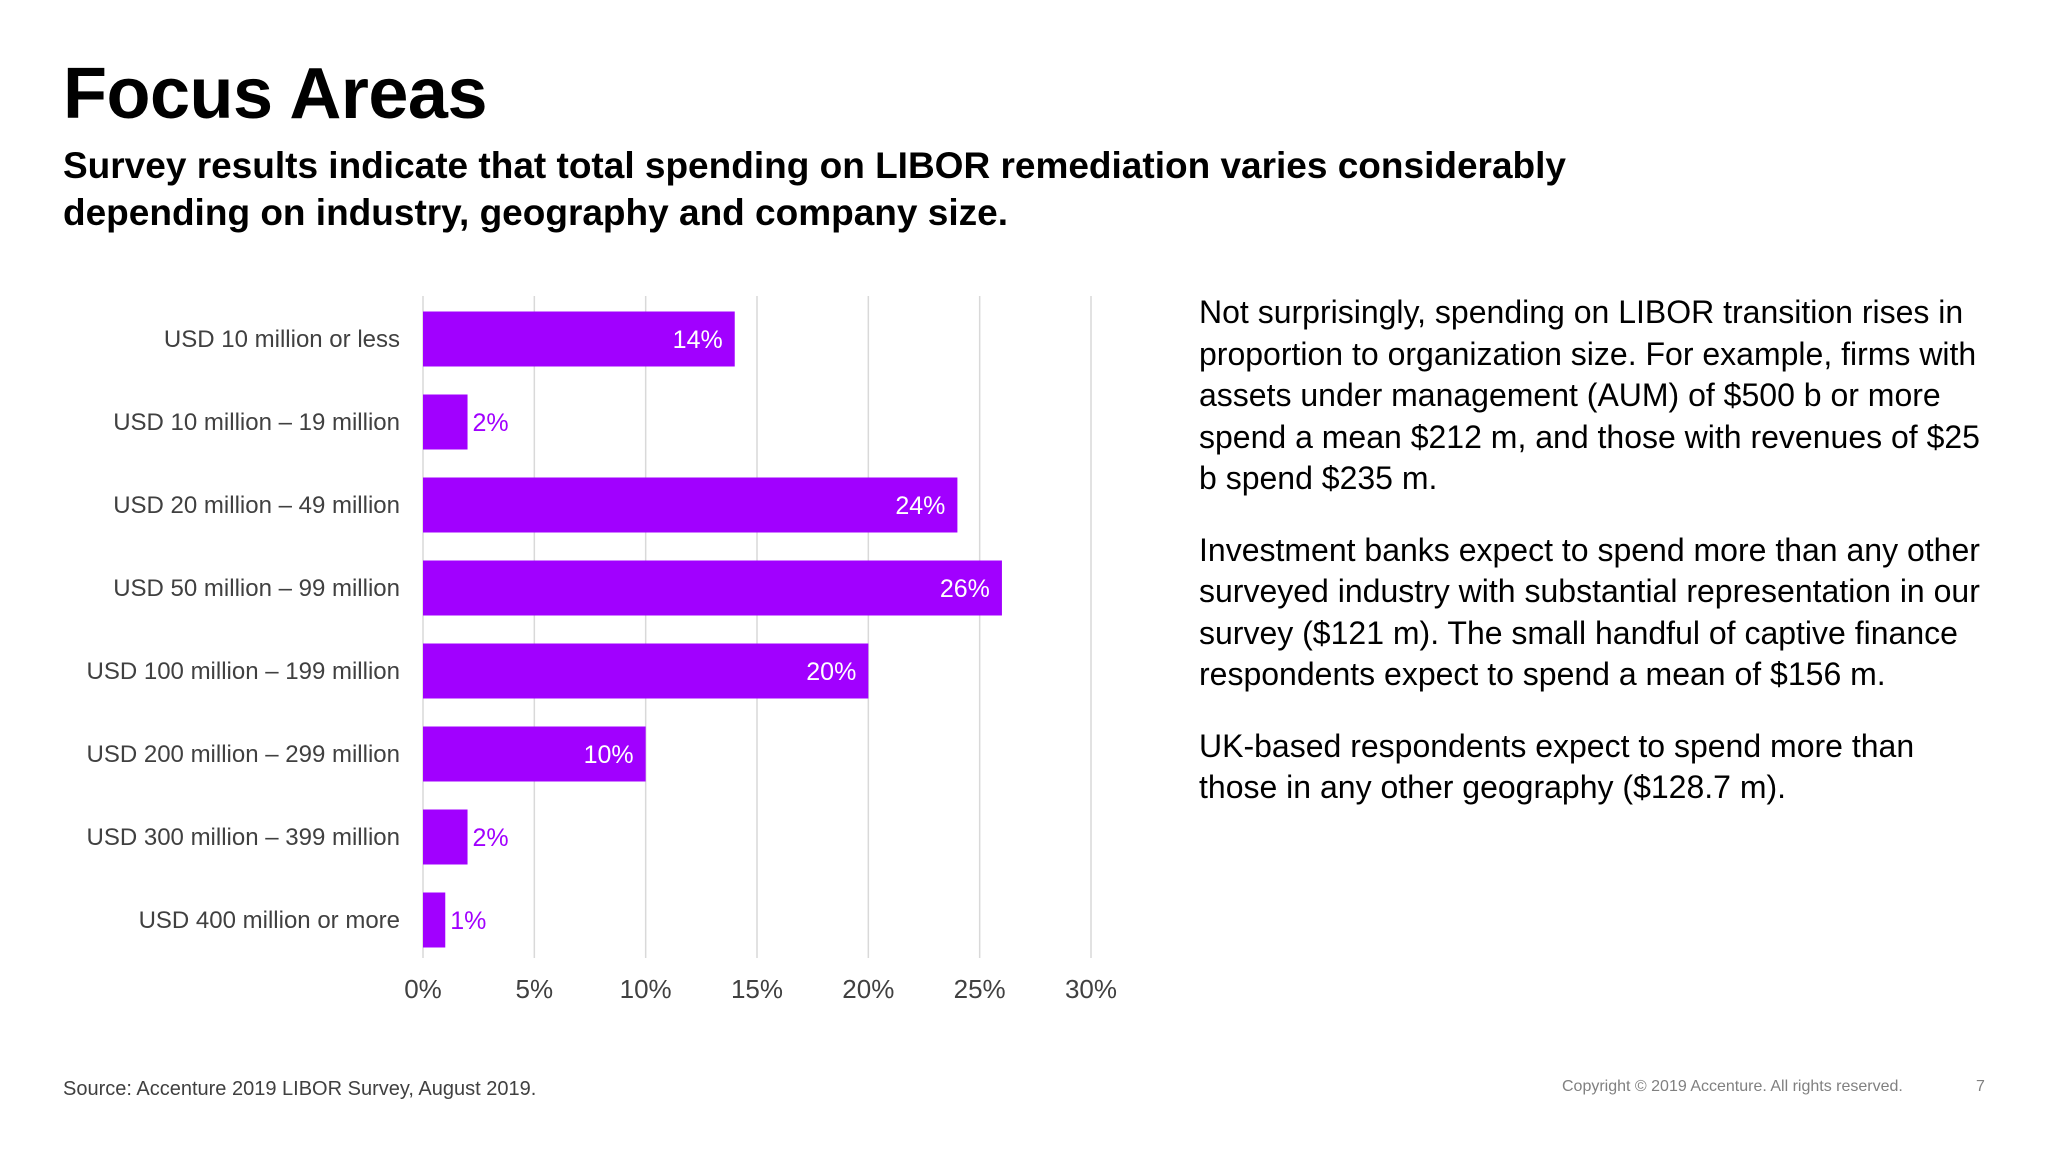 The height and width of the screenshot is (1152, 2048). Describe the element at coordinates (269, 920) in the screenshot. I see `category-label: USD 400 million or more` at that location.